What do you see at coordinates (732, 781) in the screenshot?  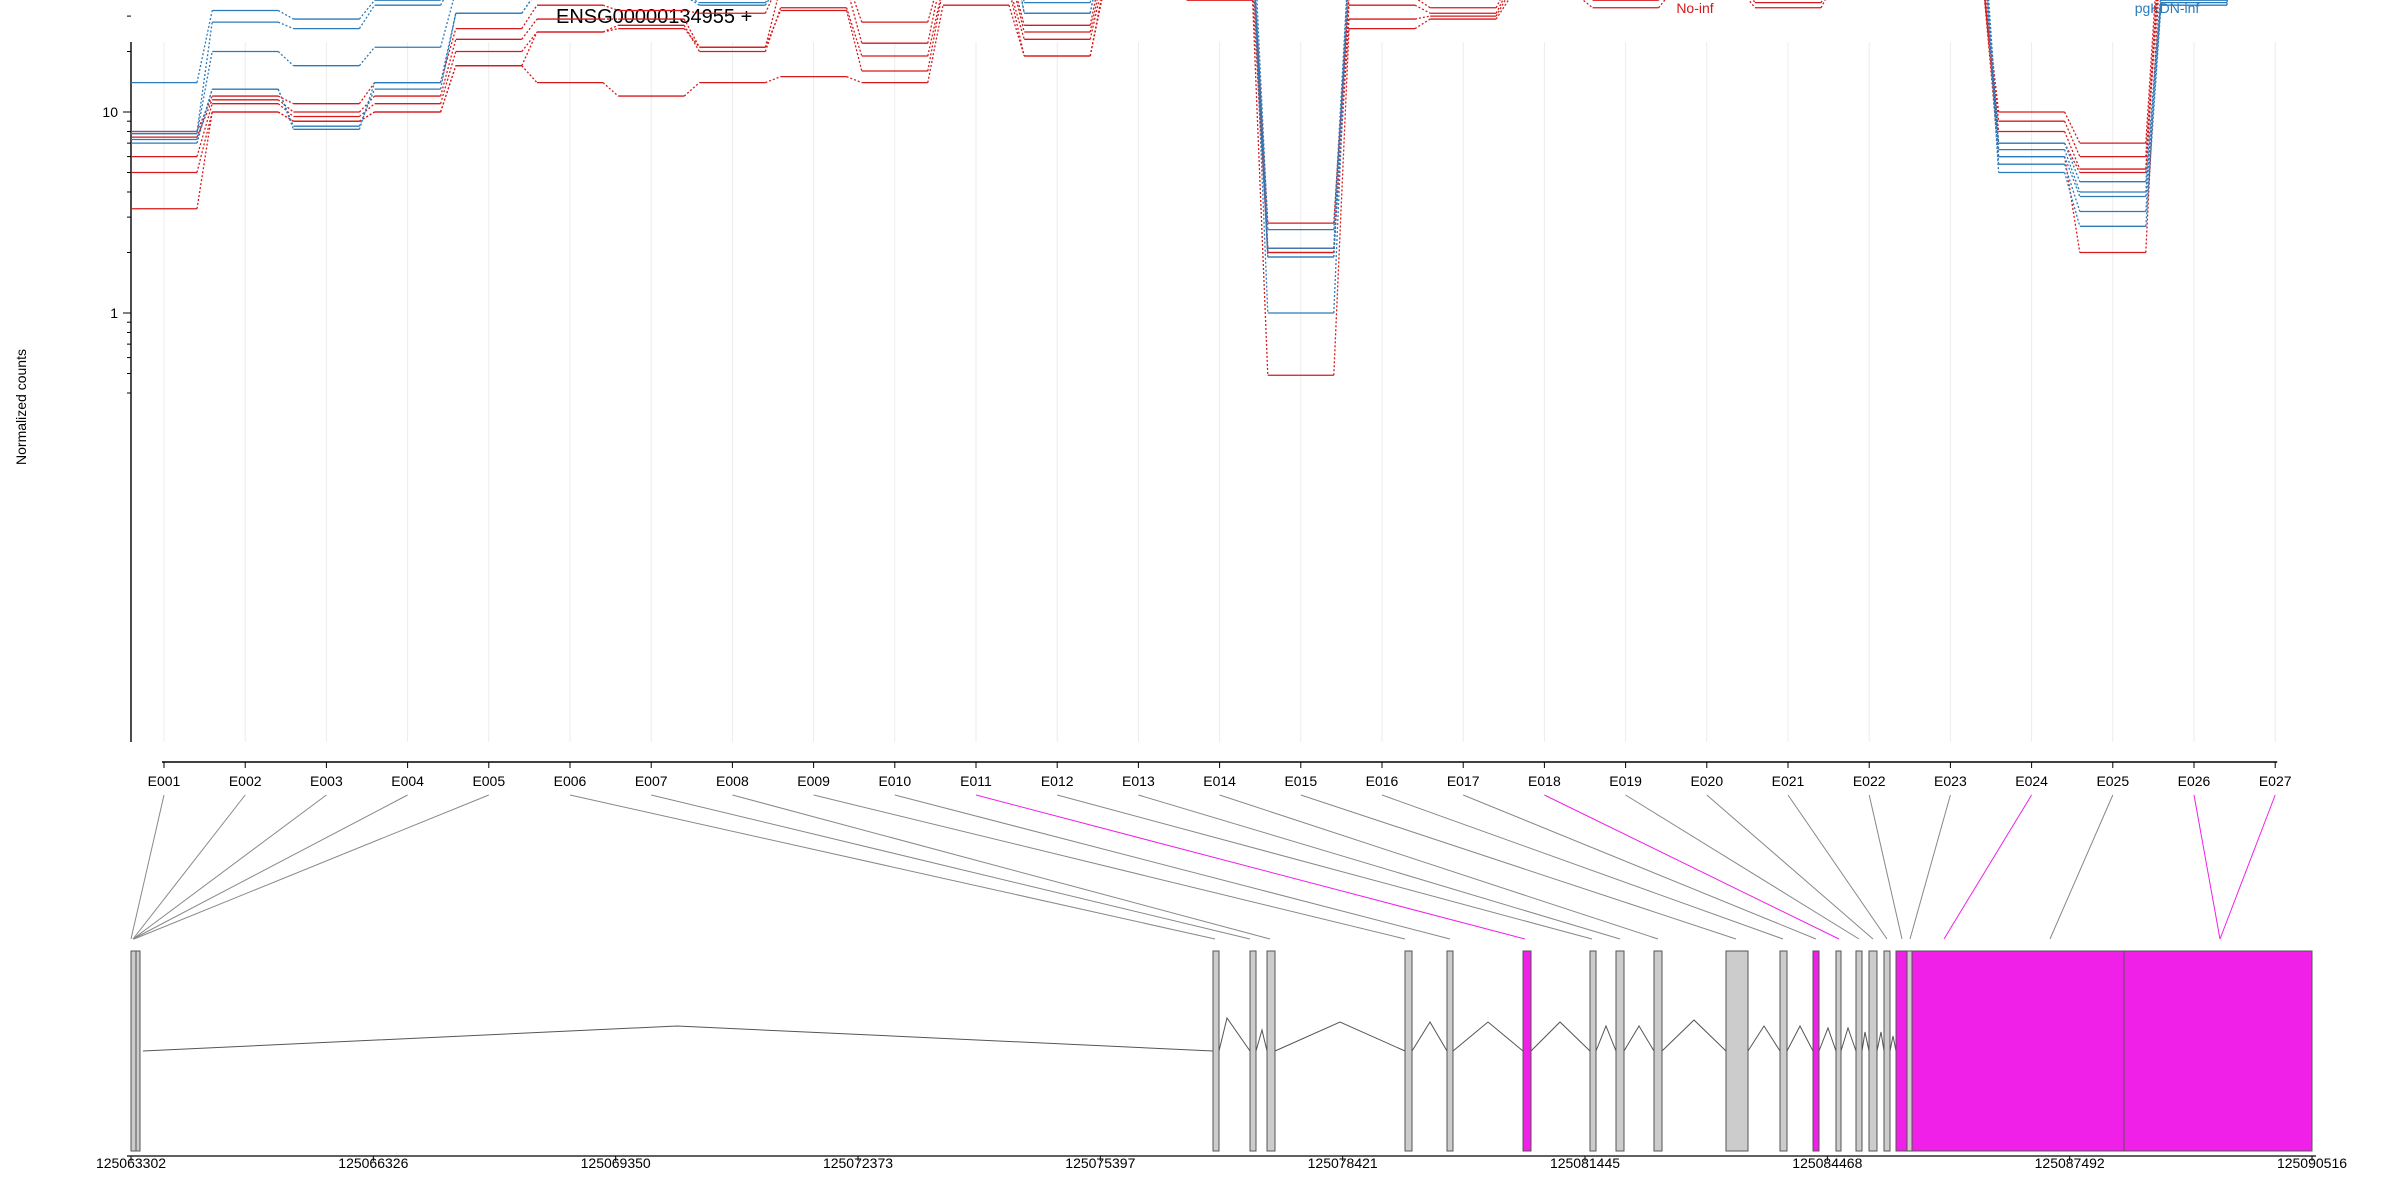 I see `x-tick-label: E008` at bounding box center [732, 781].